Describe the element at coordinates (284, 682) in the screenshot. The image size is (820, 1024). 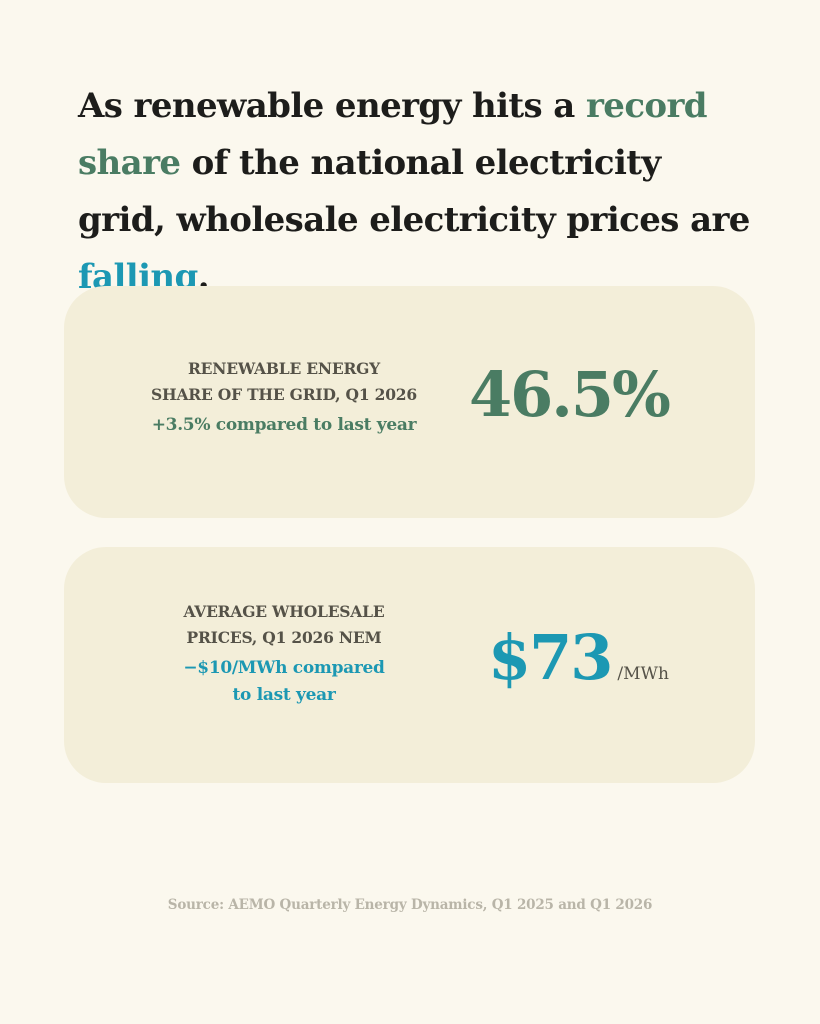
I see `wholesale-price-change: −$10/MWh compared to last year` at that location.